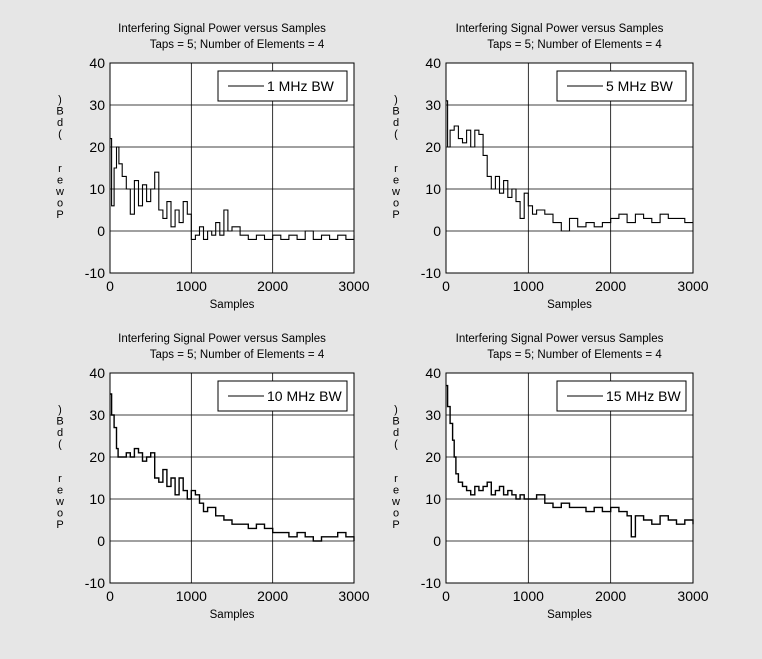 Image resolution: width=762 pixels, height=659 pixels. What do you see at coordinates (304, 396) in the screenshot?
I see `legend-label: 10 MHz BW` at bounding box center [304, 396].